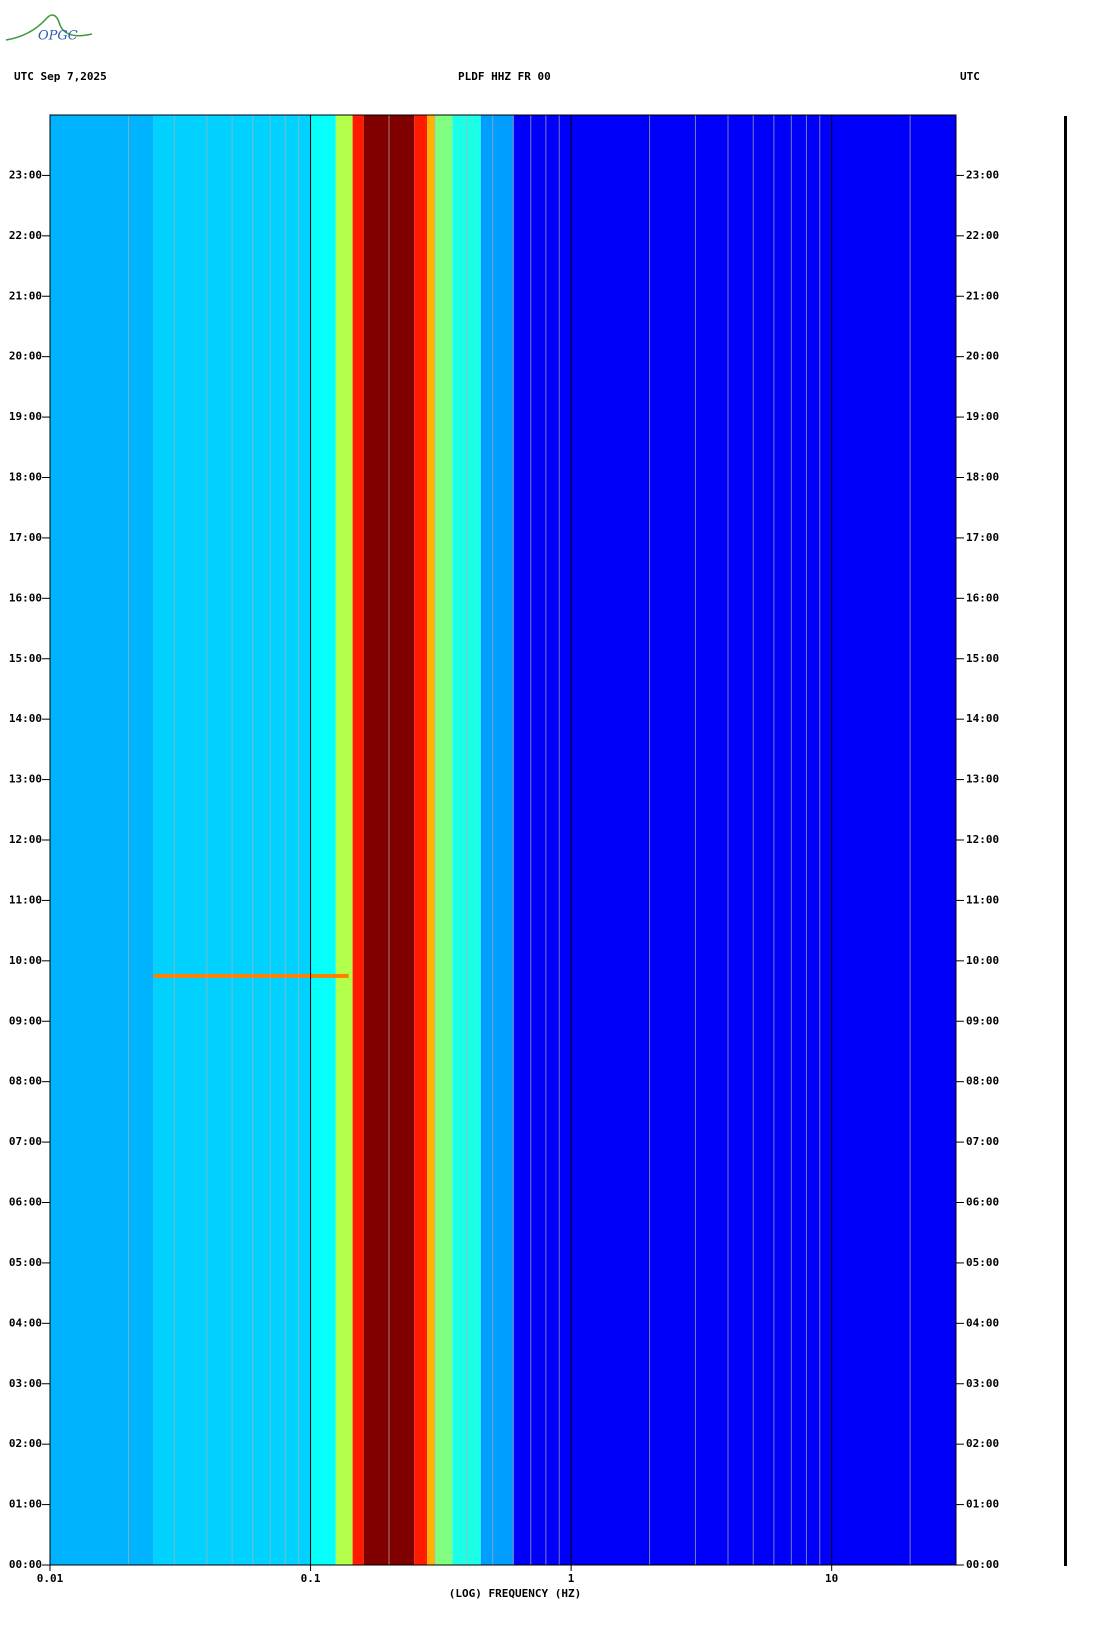 The image size is (1102, 1634). What do you see at coordinates (982, 1202) in the screenshot?
I see `y-tick-label-right: 06:00` at bounding box center [982, 1202].